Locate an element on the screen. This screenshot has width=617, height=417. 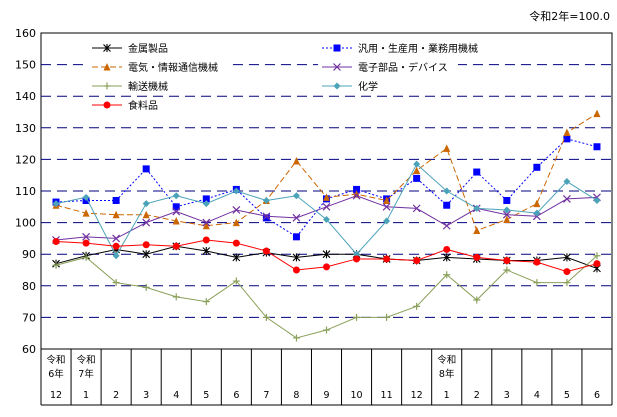
x-tick-label: 9 is located at coordinates (326, 395).